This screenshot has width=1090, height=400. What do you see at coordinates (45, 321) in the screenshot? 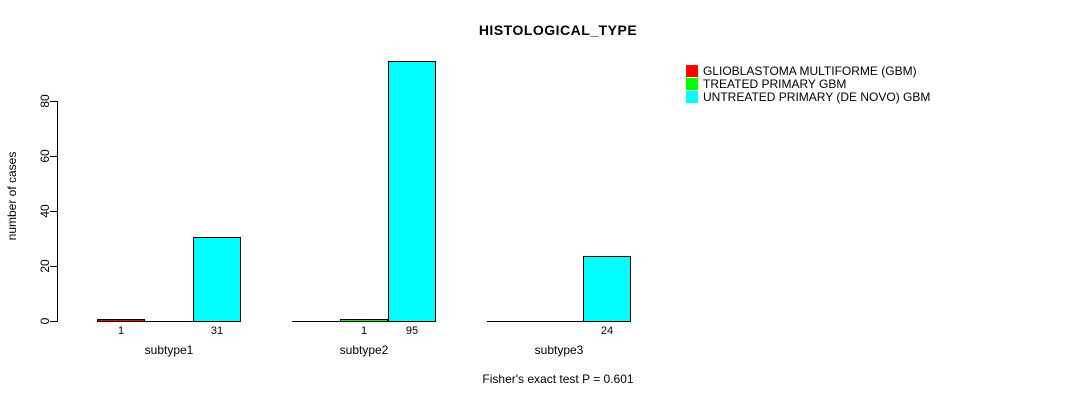
I see `y-tick-label: 0` at bounding box center [45, 321].